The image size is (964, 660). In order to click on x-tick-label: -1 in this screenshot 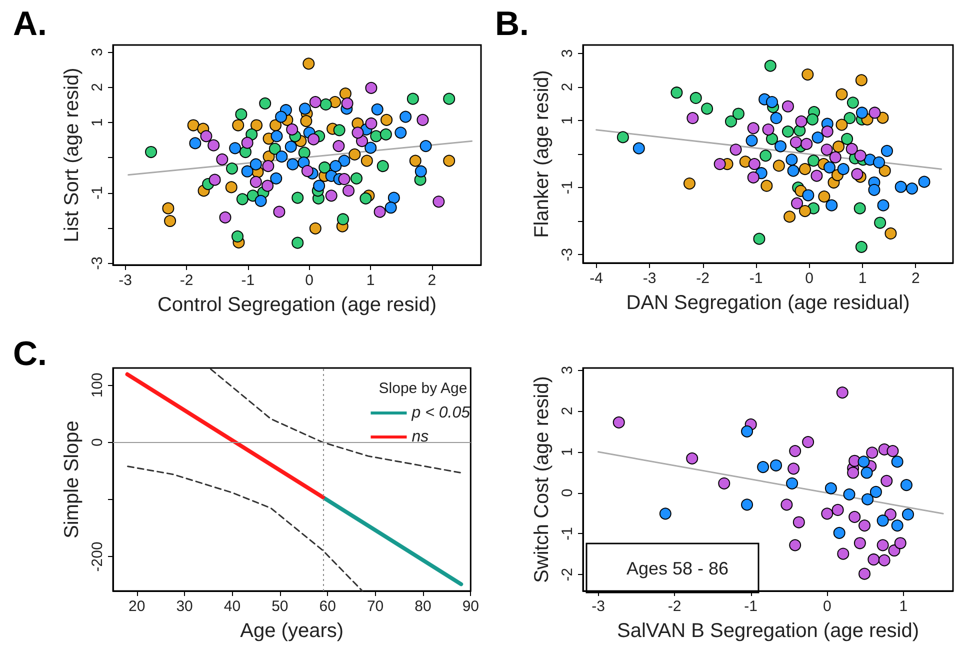, I will do `click(756, 278)`.